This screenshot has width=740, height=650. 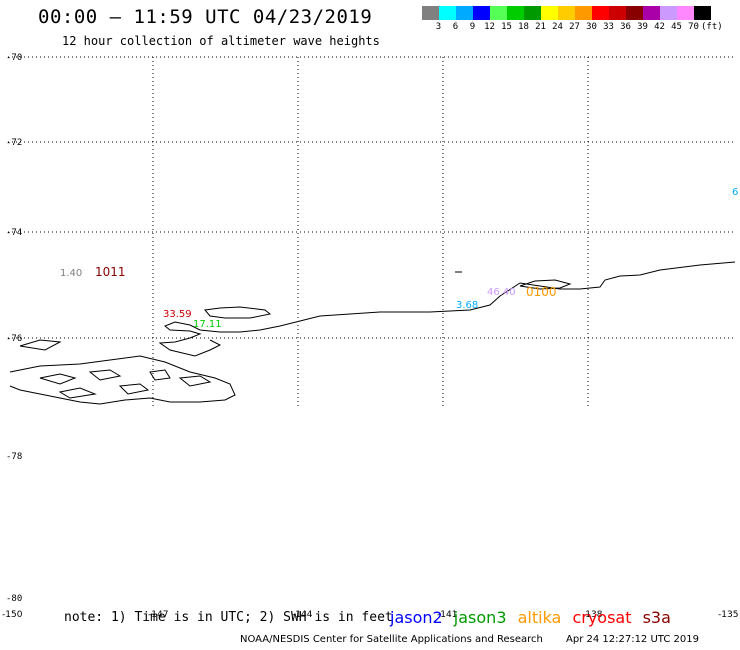 What do you see at coordinates (416, 617) in the screenshot?
I see `satellite-jason2: jason2` at bounding box center [416, 617].